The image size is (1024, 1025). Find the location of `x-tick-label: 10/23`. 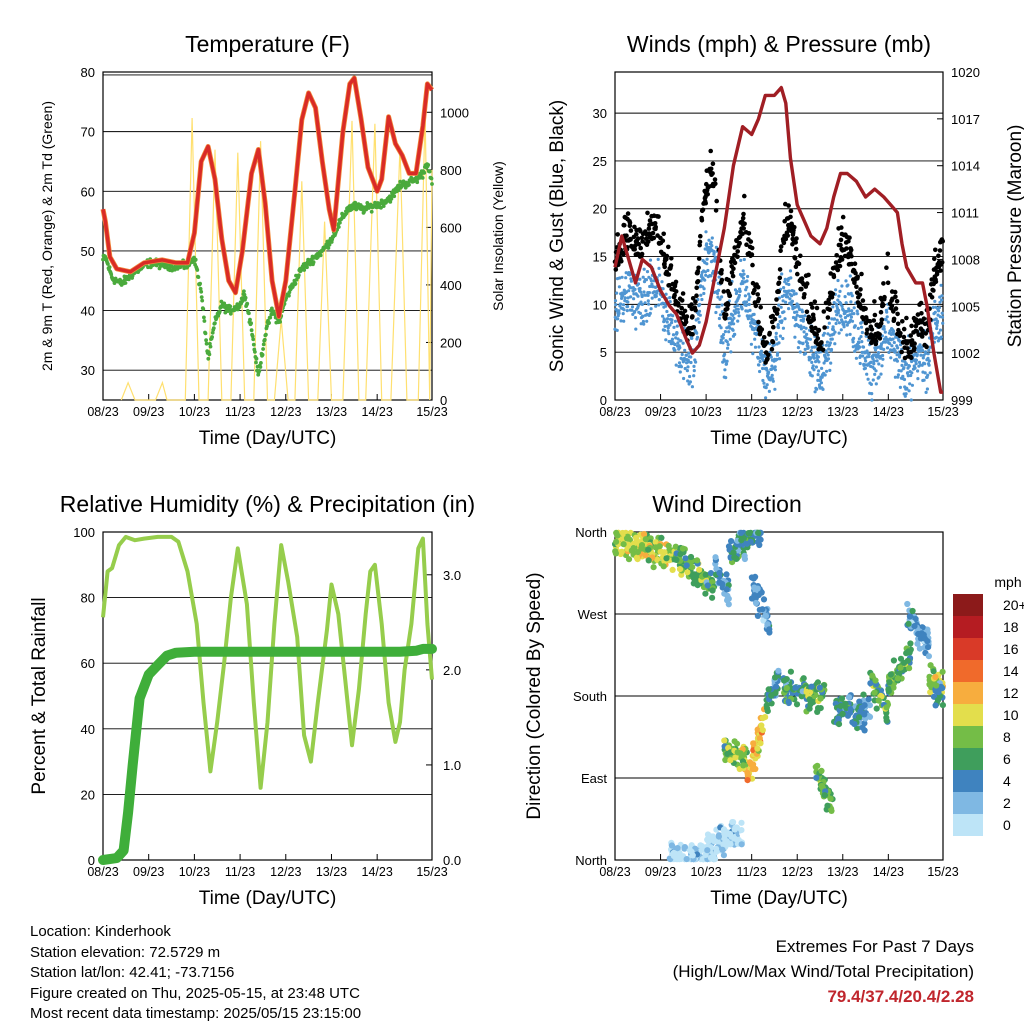

x-tick-label: 10/23 is located at coordinates (705, 872).